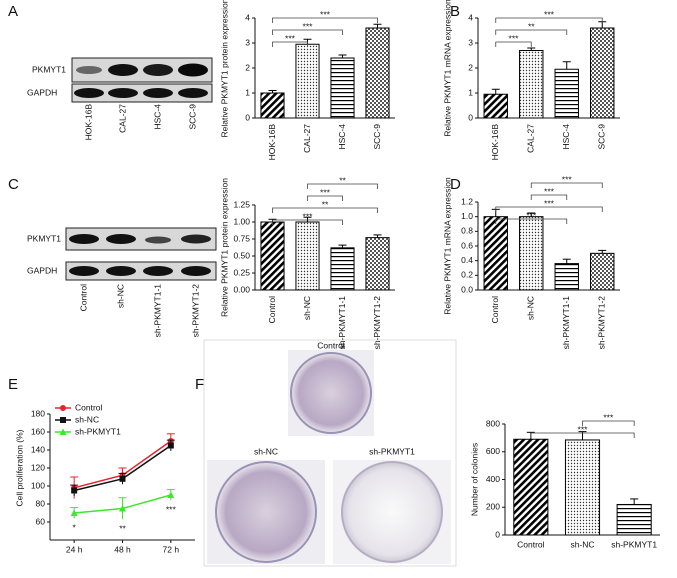  What do you see at coordinates (122, 549) in the screenshot?
I see `x-tick-label: 48 h` at bounding box center [122, 549].